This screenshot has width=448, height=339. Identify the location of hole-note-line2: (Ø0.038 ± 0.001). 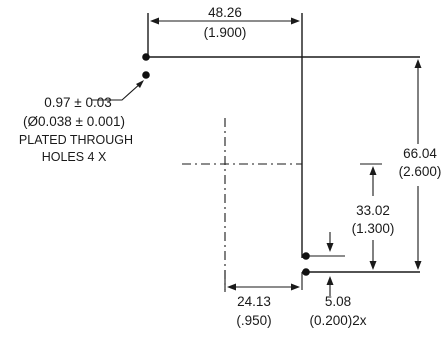
(74, 121).